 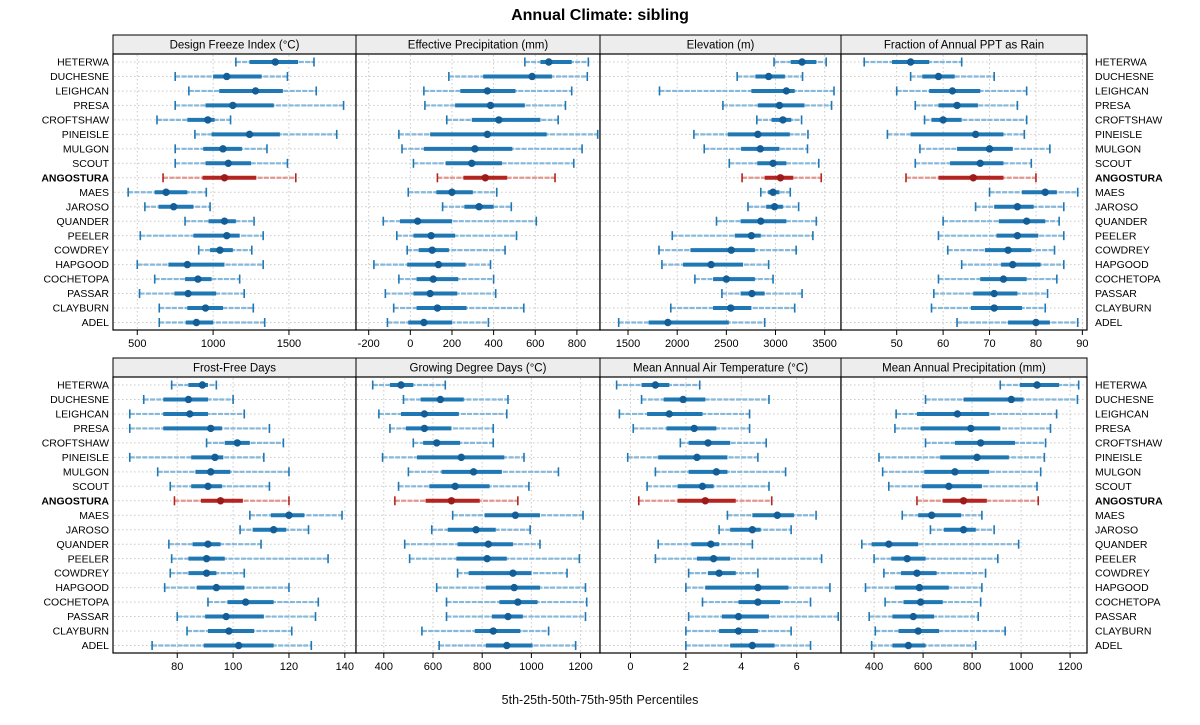 I want to click on station-label-left: CROFTSHAW, so click(x=75, y=120).